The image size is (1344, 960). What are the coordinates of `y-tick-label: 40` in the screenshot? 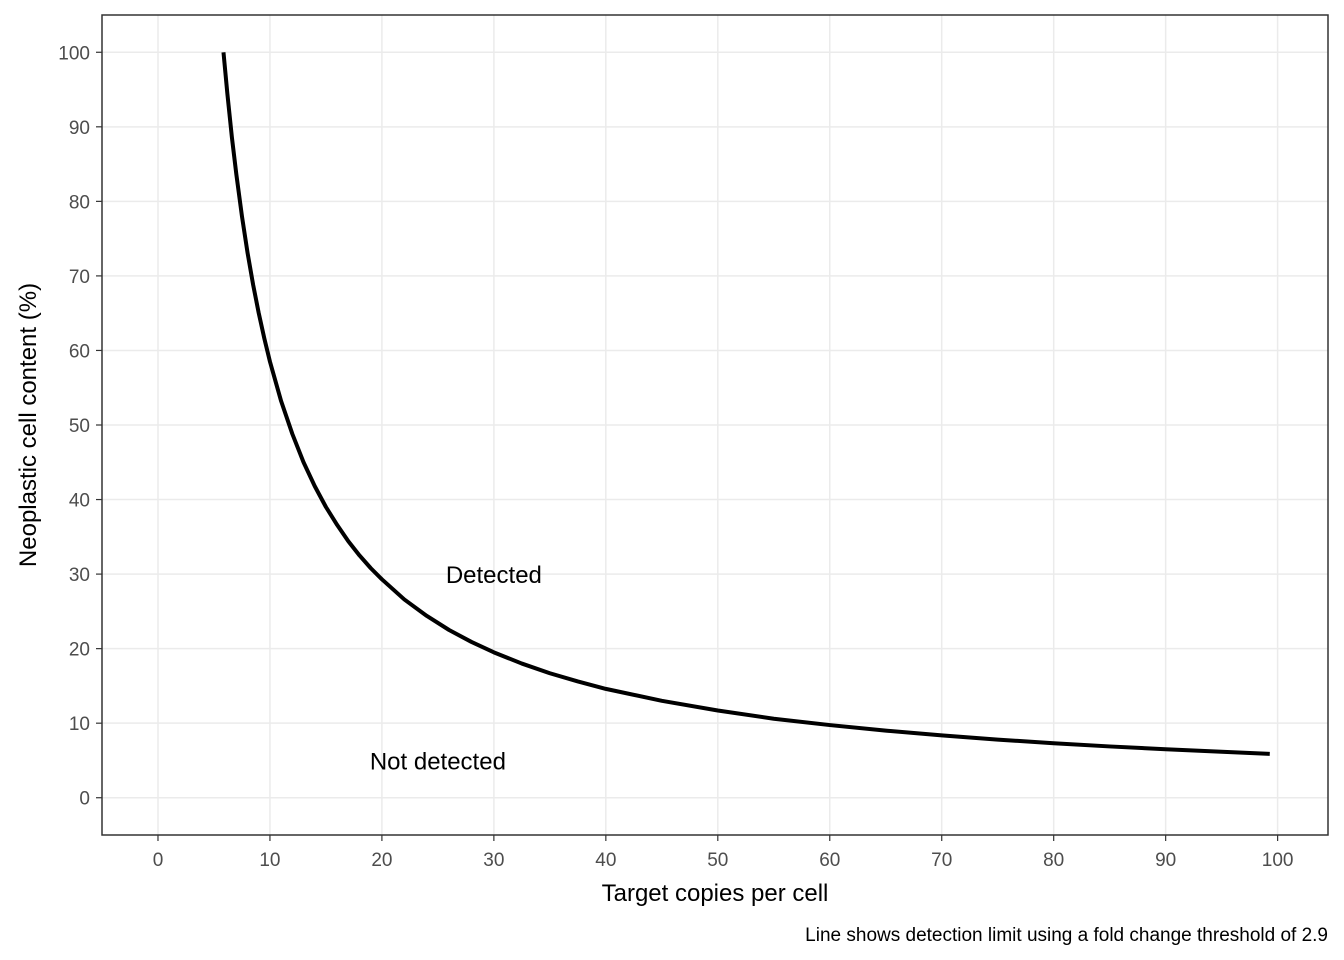 It's located at (79, 501).